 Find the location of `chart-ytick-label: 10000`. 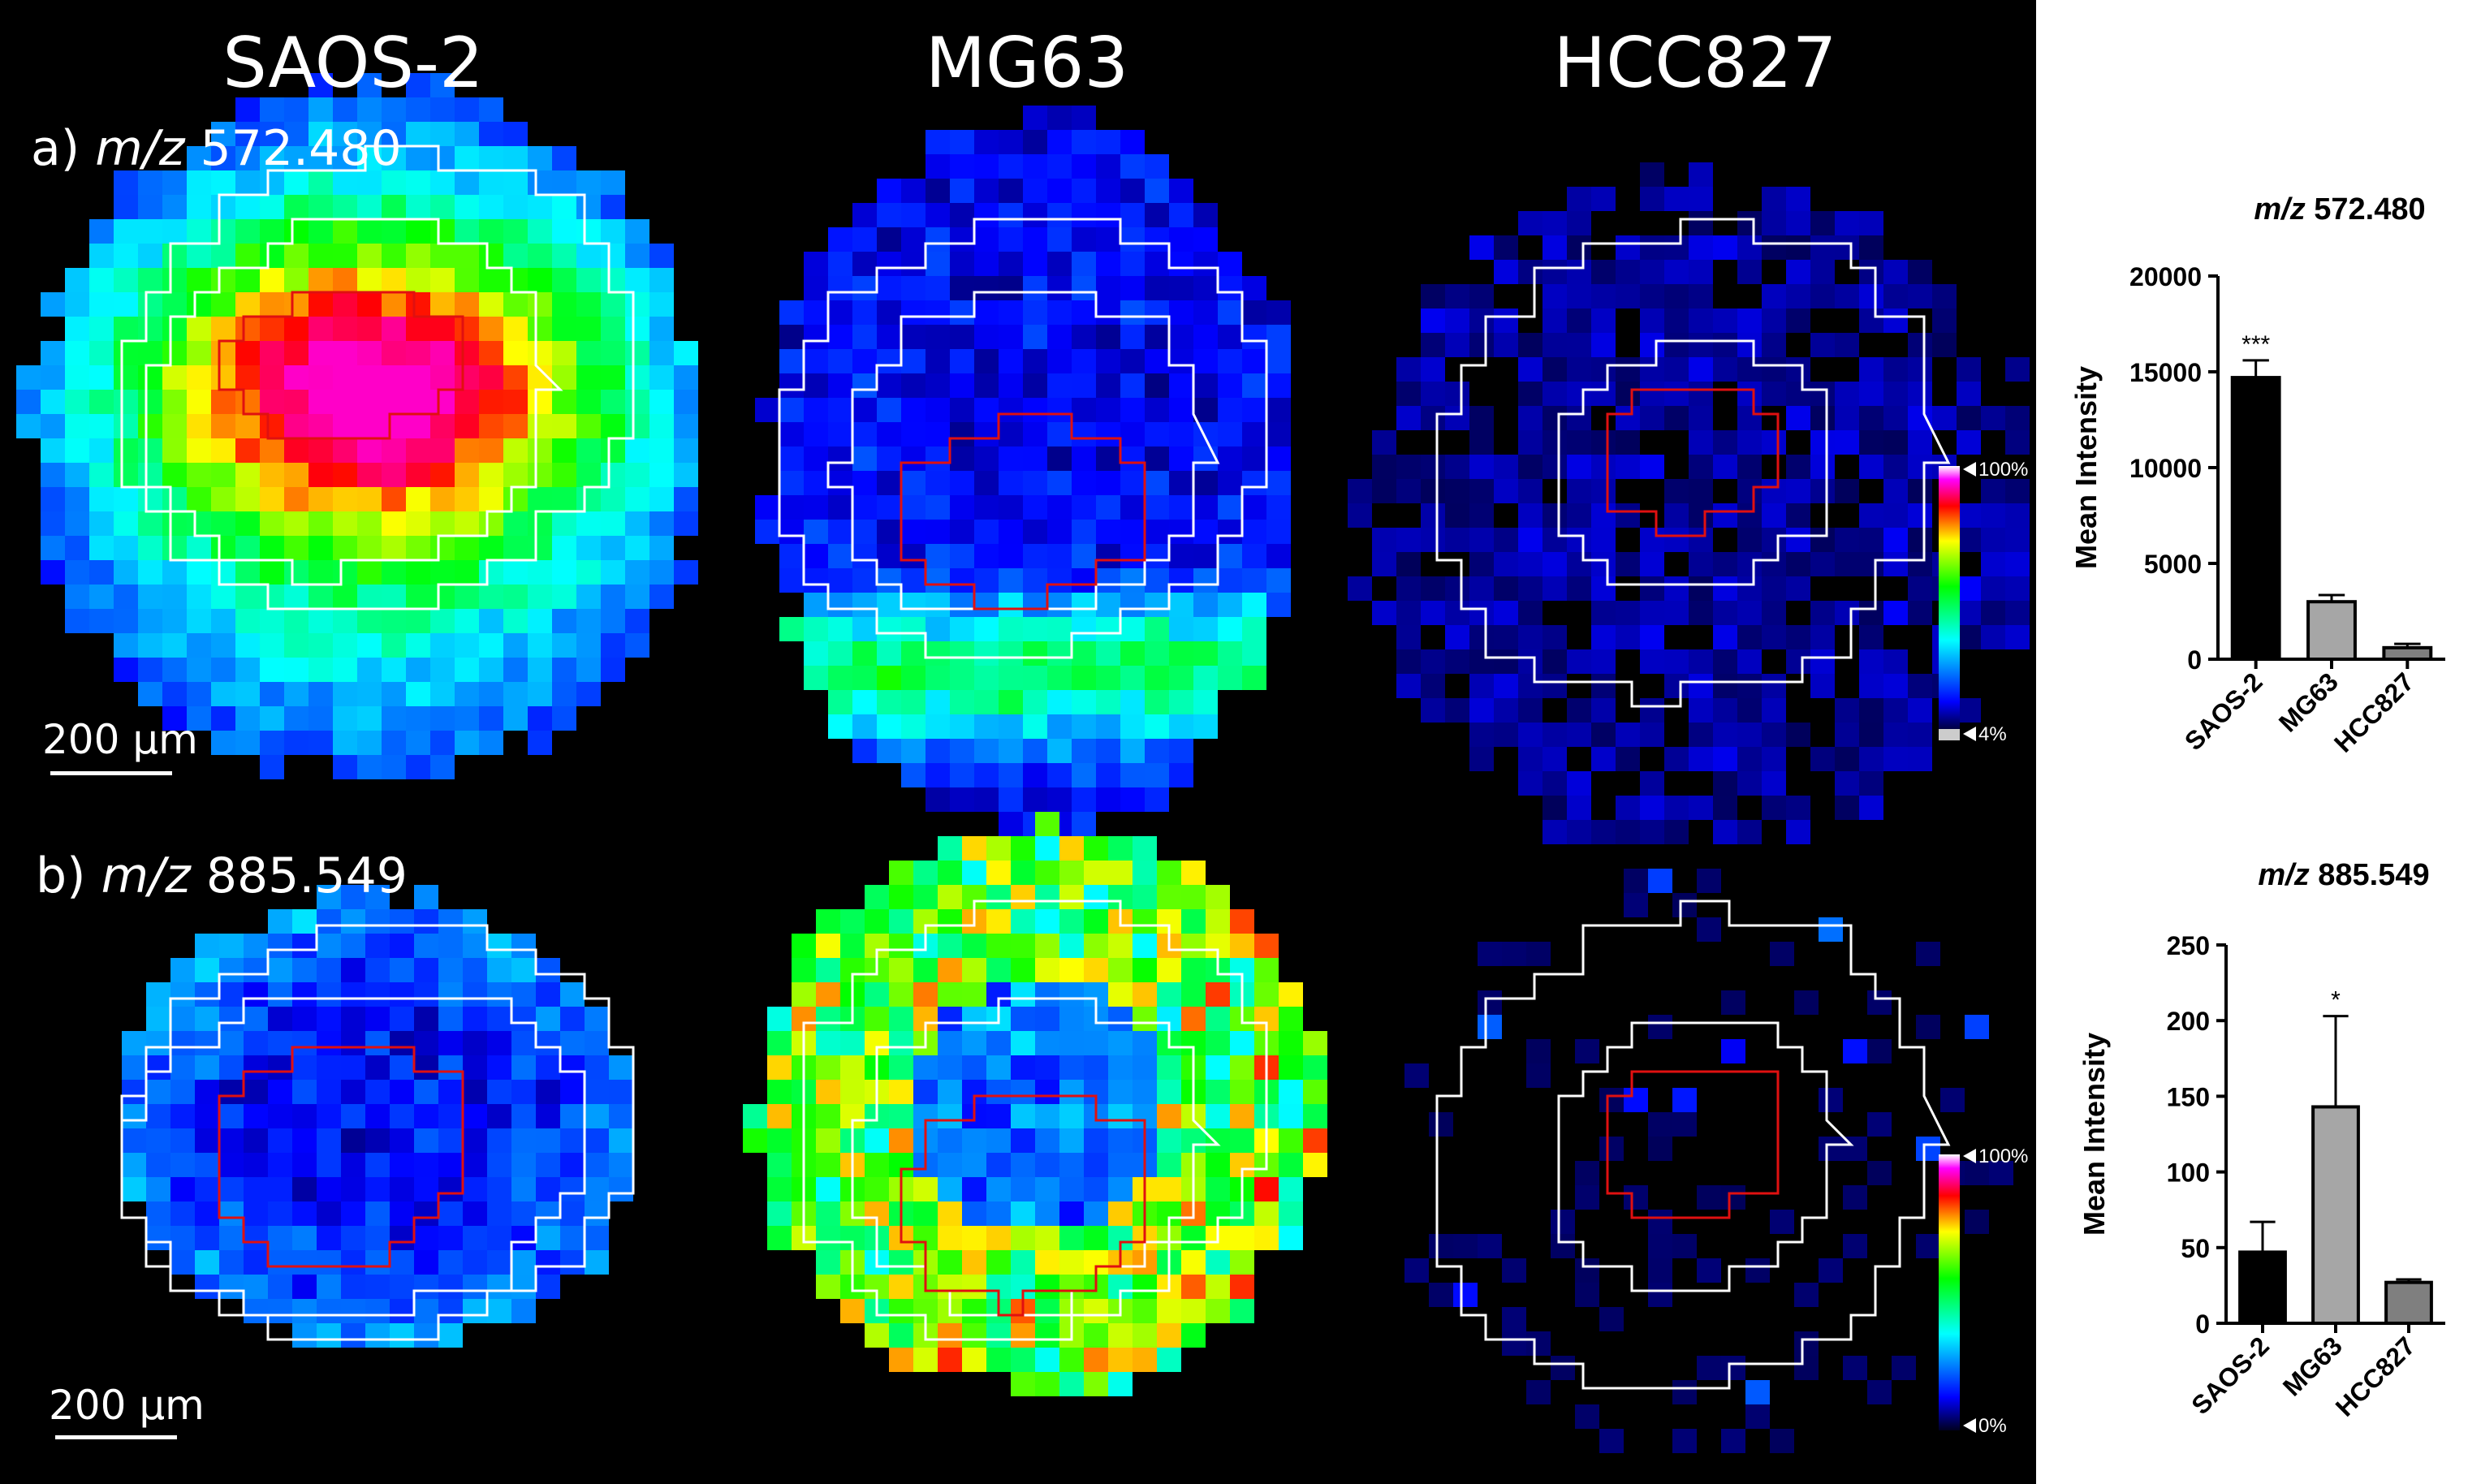

chart-ytick-label: 10000 is located at coordinates (2165, 468).